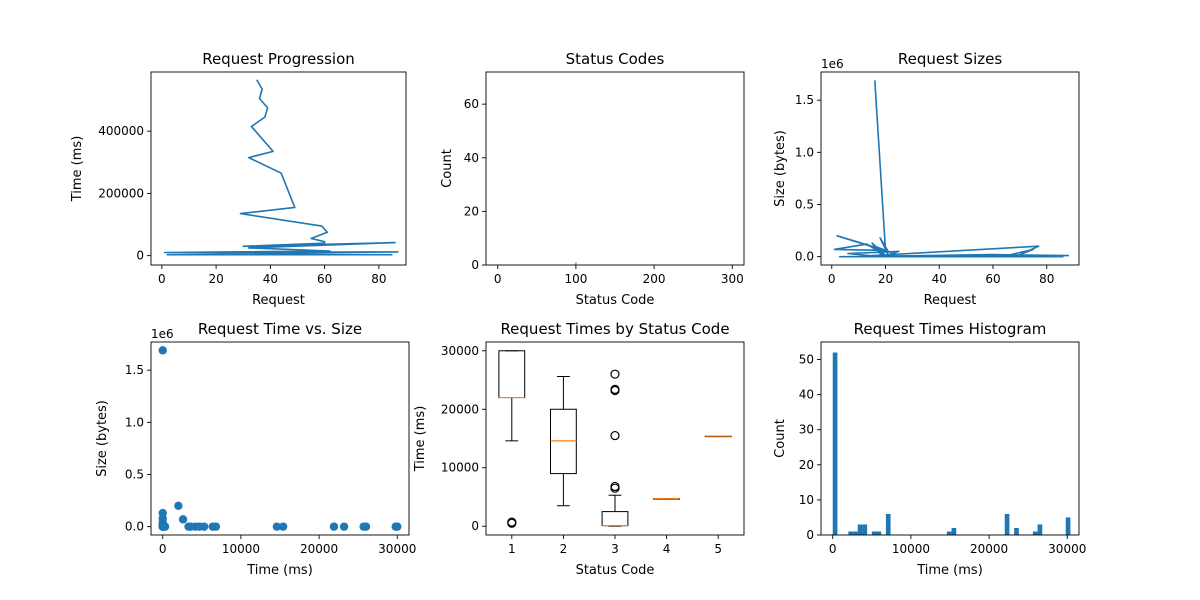  What do you see at coordinates (460, 409) in the screenshot?
I see `y-tick-label: 20000` at bounding box center [460, 409].